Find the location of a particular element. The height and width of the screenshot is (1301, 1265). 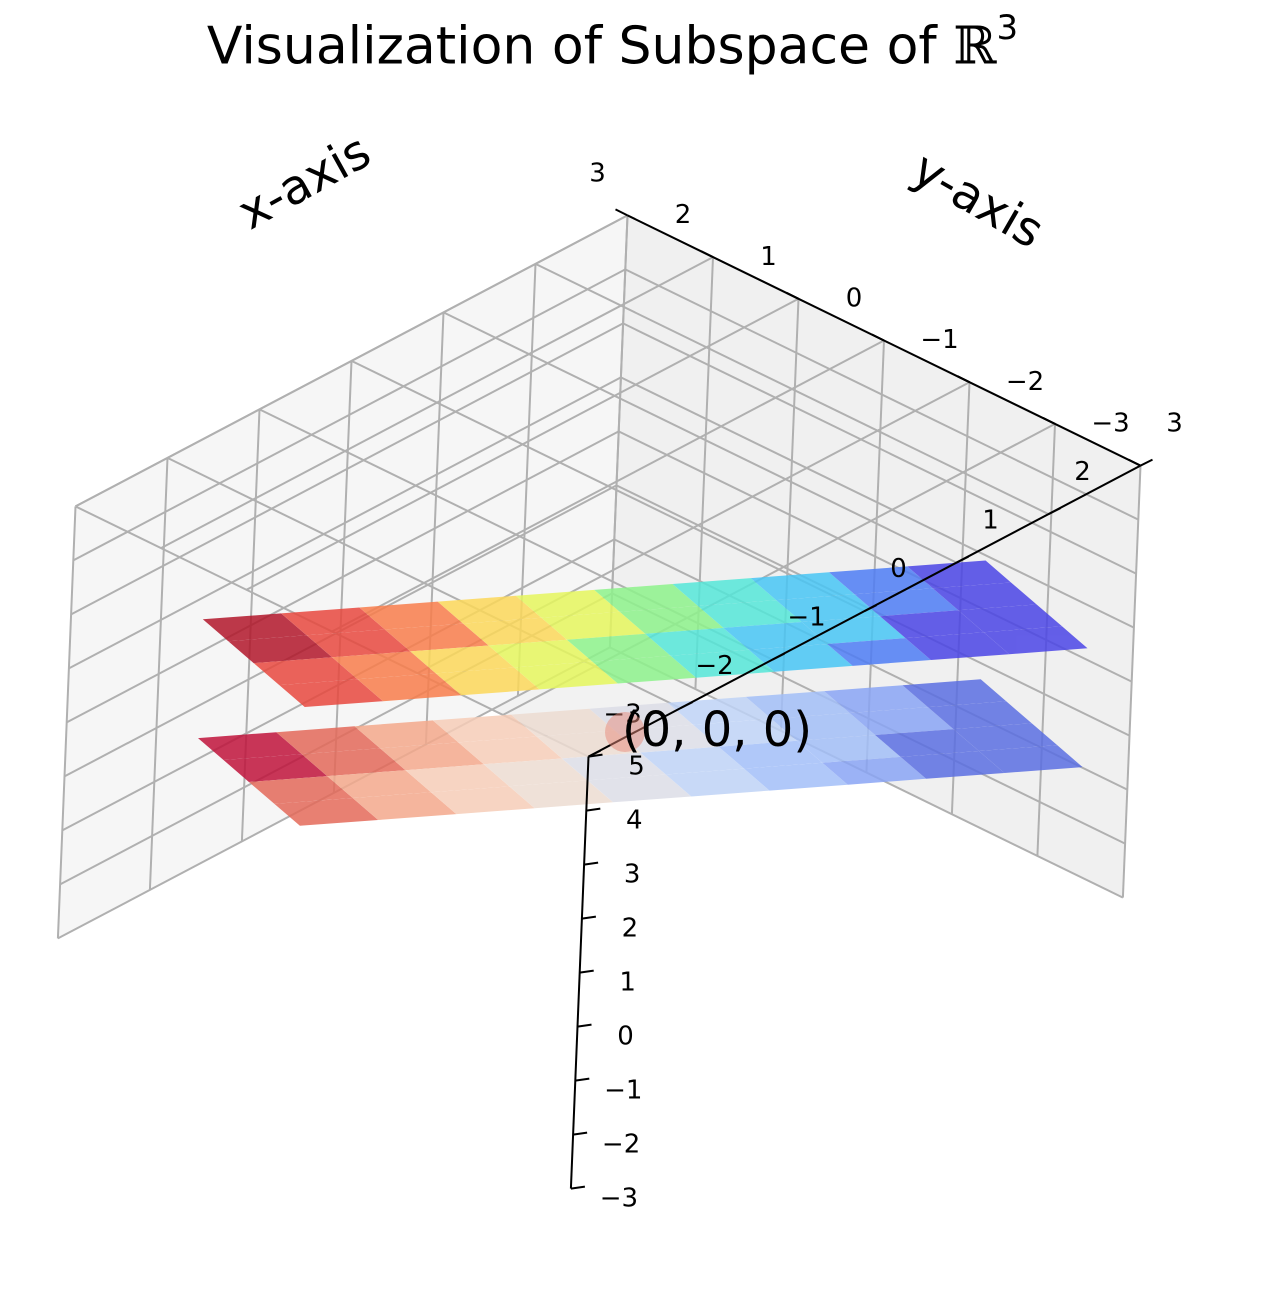

z-tick-label: 2 is located at coordinates (630, 929).